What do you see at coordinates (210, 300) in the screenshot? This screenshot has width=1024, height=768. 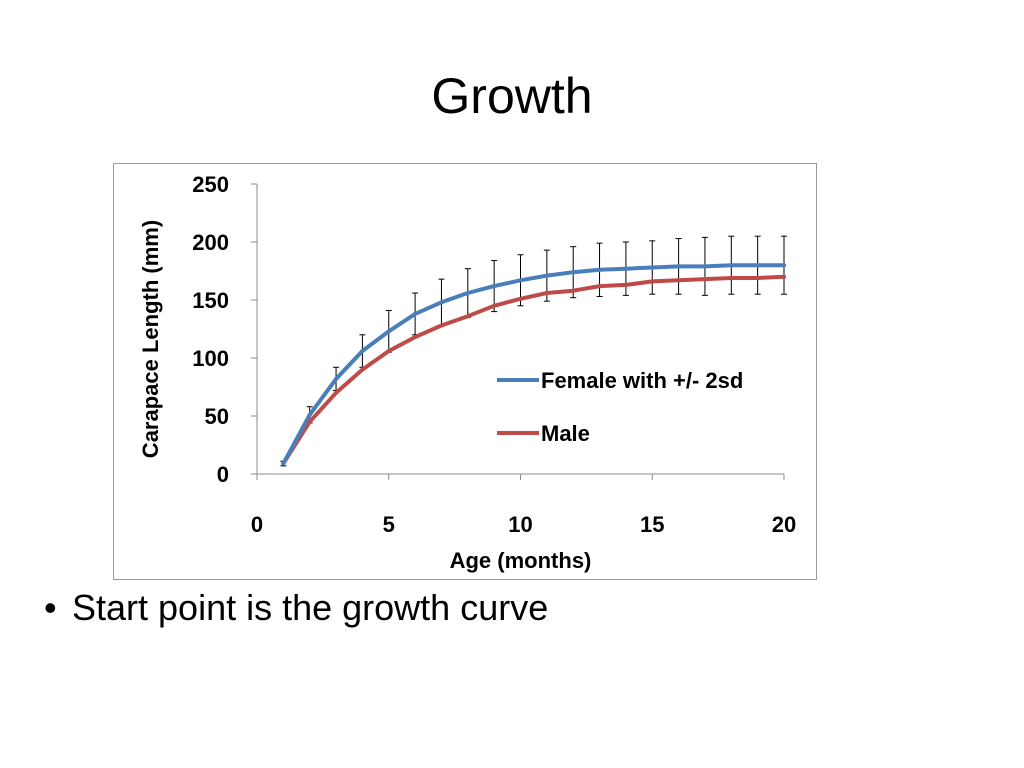 I see `y-tick-label: 150` at bounding box center [210, 300].